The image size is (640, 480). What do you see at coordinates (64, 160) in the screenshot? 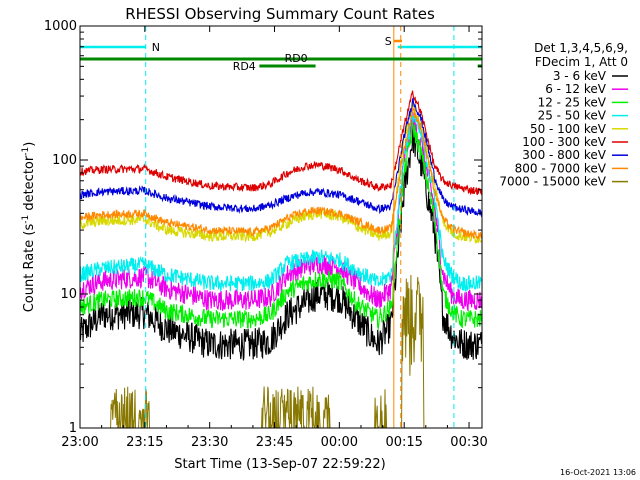
I see `y-tick-label-2: 100` at bounding box center [64, 160].